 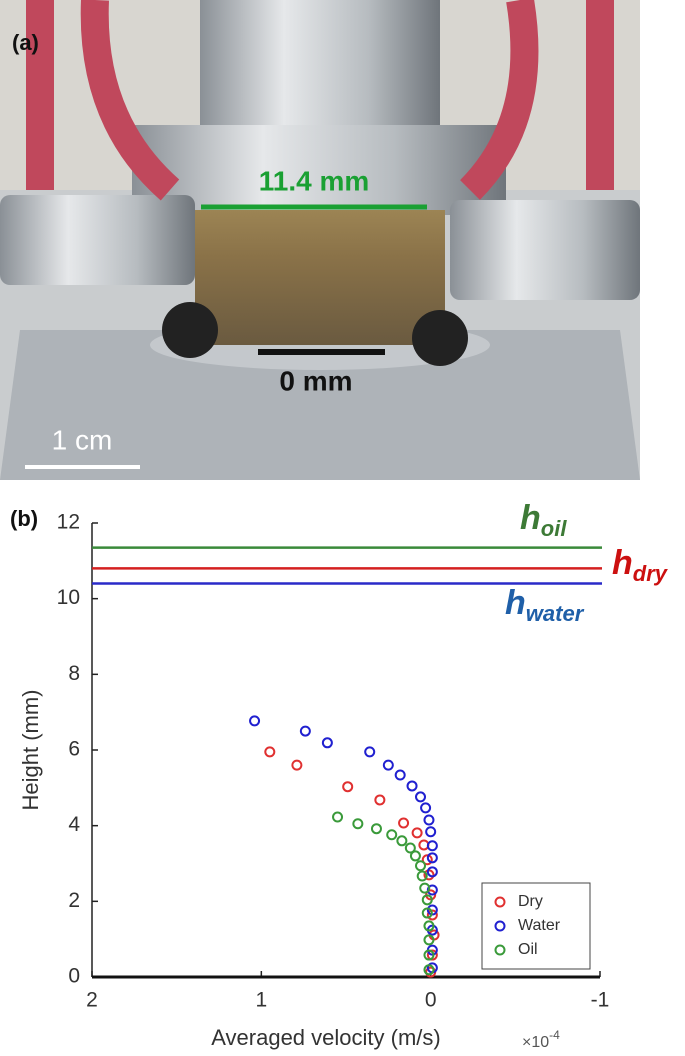 I want to click on y-axis-label: Height (mm), so click(x=30, y=749).